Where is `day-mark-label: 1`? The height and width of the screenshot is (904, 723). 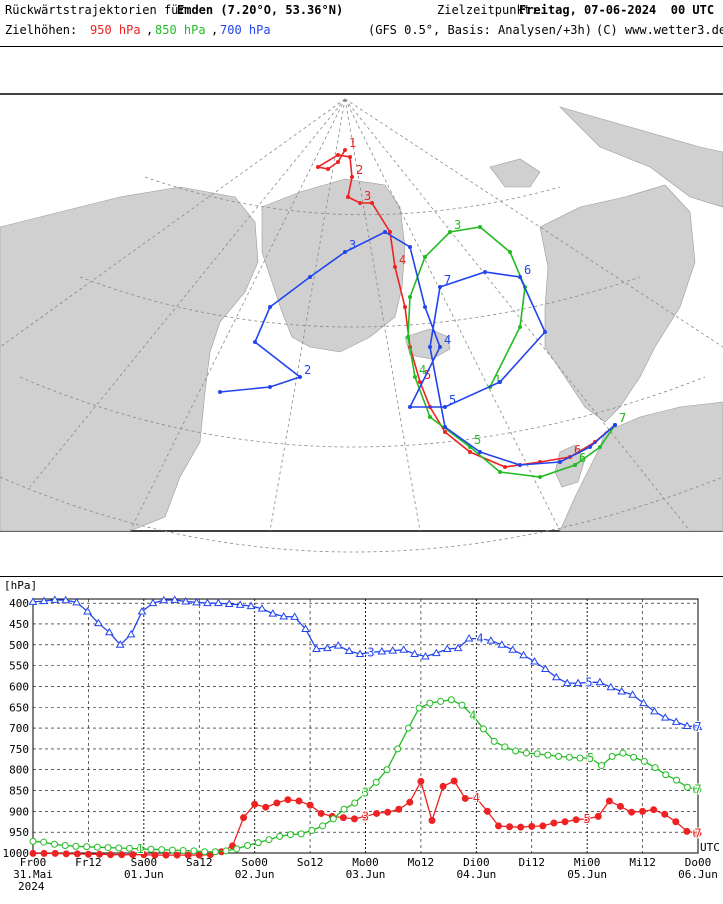 day-mark-label: 1 is located at coordinates (140, 849).